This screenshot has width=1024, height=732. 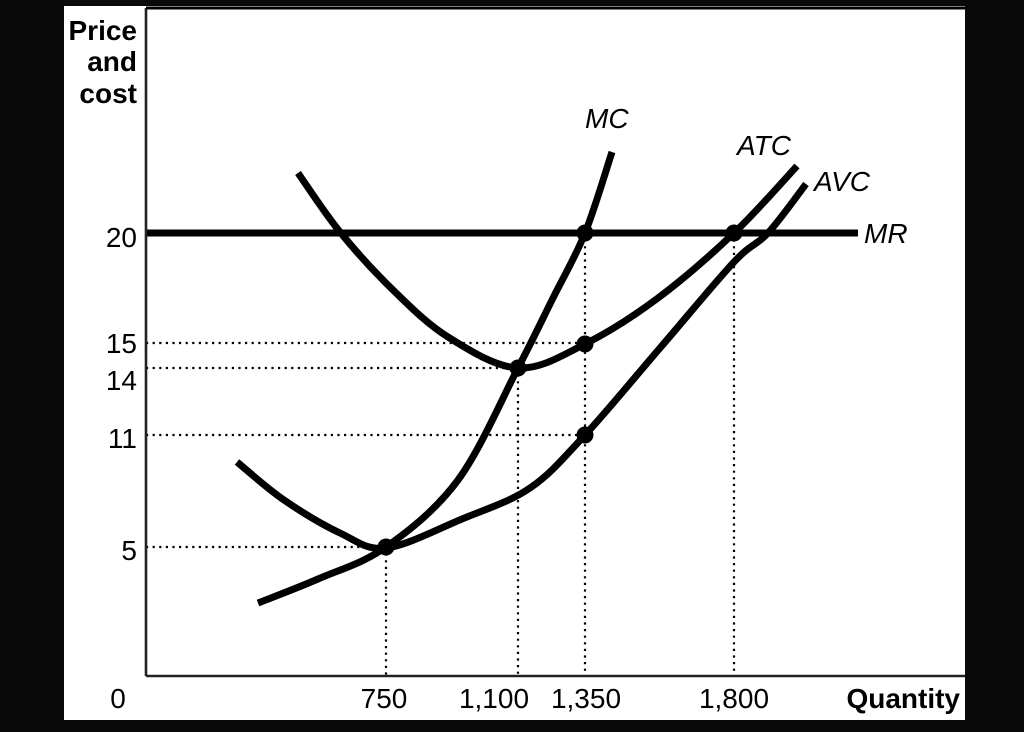 What do you see at coordinates (108, 93) in the screenshot?
I see `y-axis-title-line-3: cost` at bounding box center [108, 93].